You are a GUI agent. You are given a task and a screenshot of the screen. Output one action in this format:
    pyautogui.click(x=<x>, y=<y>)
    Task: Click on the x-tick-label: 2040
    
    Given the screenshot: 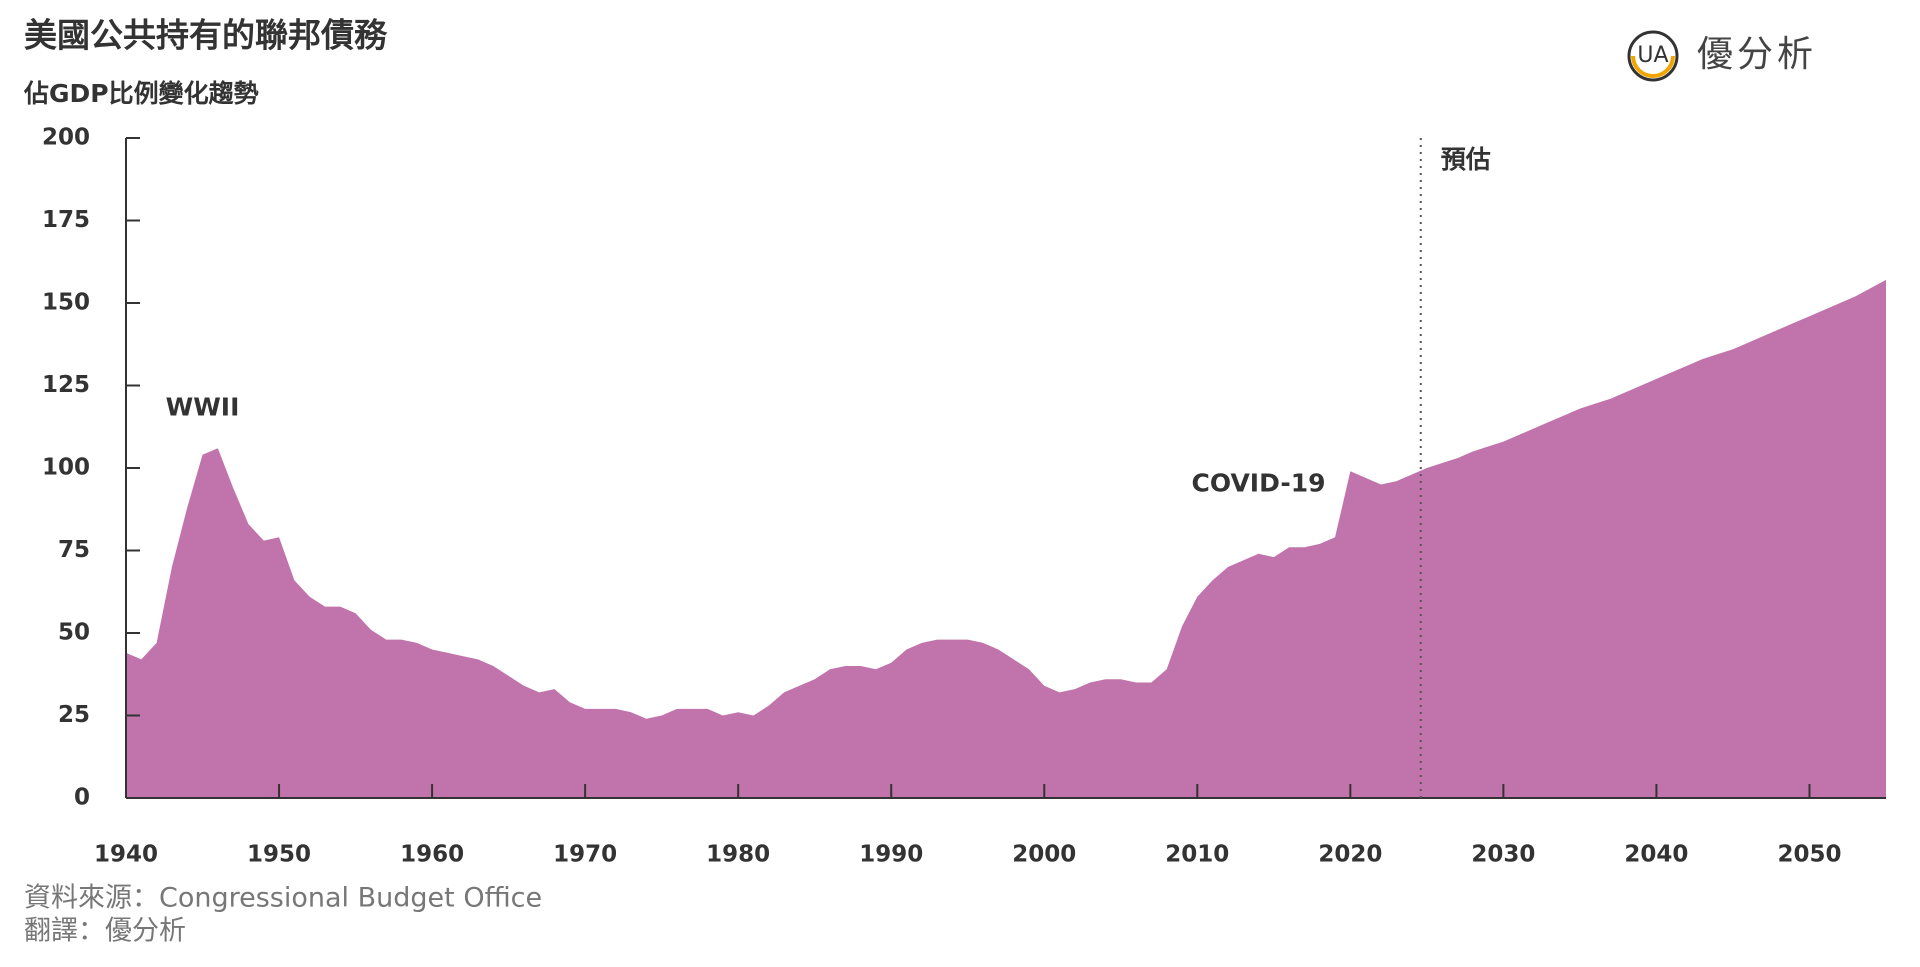 What is the action you would take?
    pyautogui.click(x=1656, y=855)
    